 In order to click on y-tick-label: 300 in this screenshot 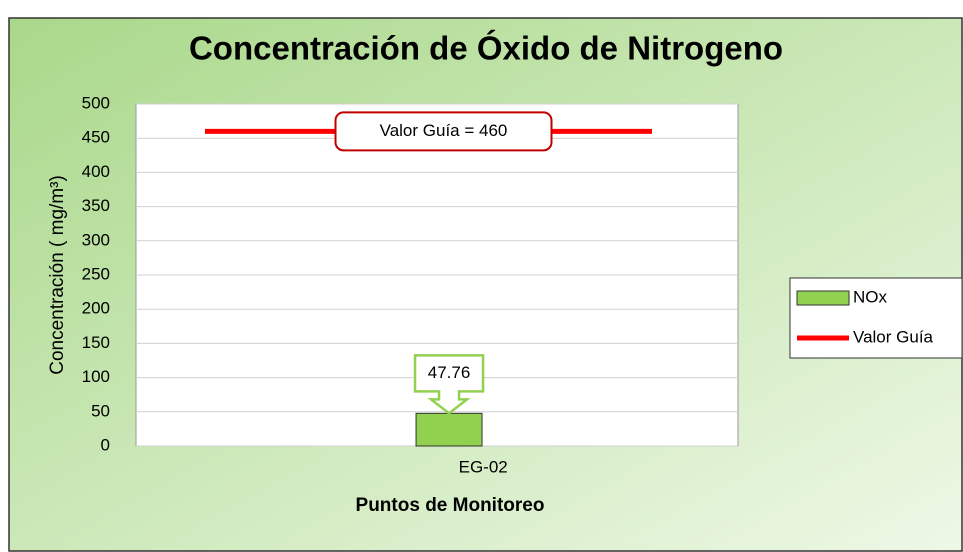, I will do `click(96, 239)`.